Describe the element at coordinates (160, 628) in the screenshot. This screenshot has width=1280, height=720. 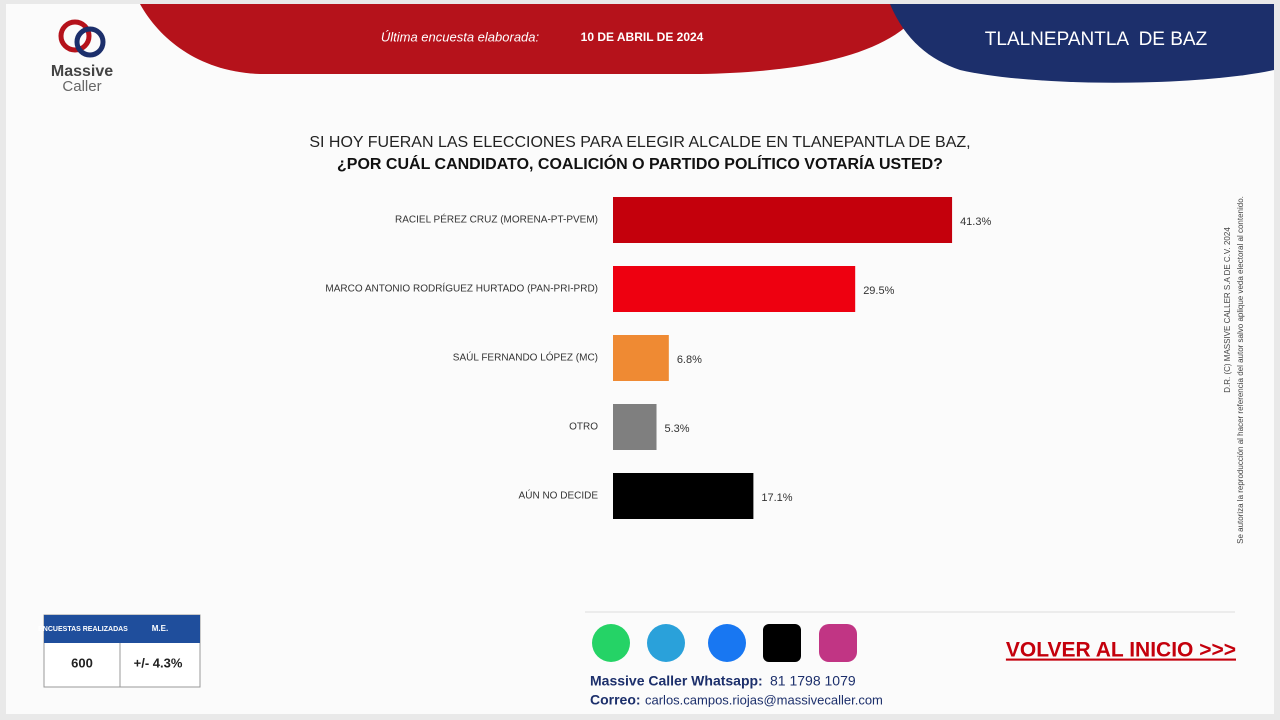
I see `sample-header: M.E.` at that location.